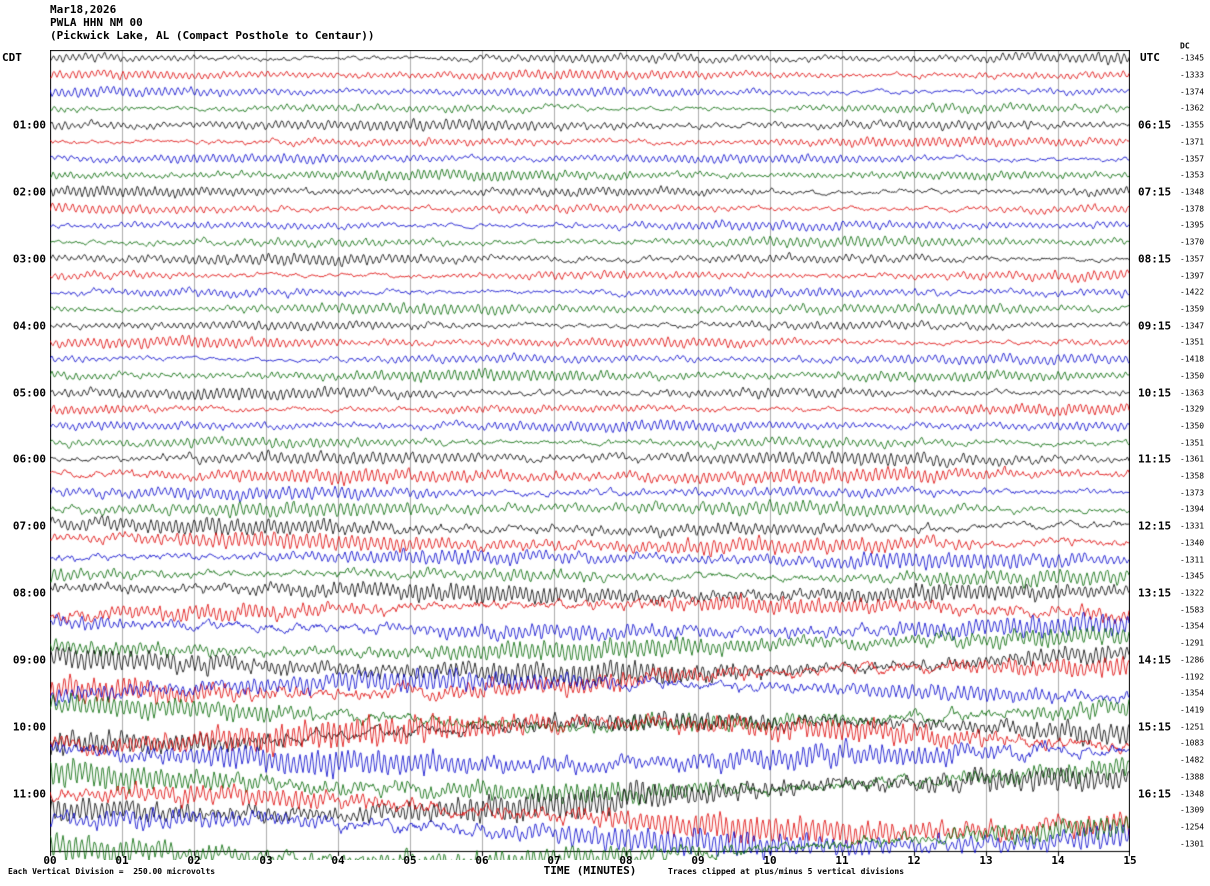  What do you see at coordinates (1192, 242) in the screenshot?
I see `dc-value: -1370` at bounding box center [1192, 242].